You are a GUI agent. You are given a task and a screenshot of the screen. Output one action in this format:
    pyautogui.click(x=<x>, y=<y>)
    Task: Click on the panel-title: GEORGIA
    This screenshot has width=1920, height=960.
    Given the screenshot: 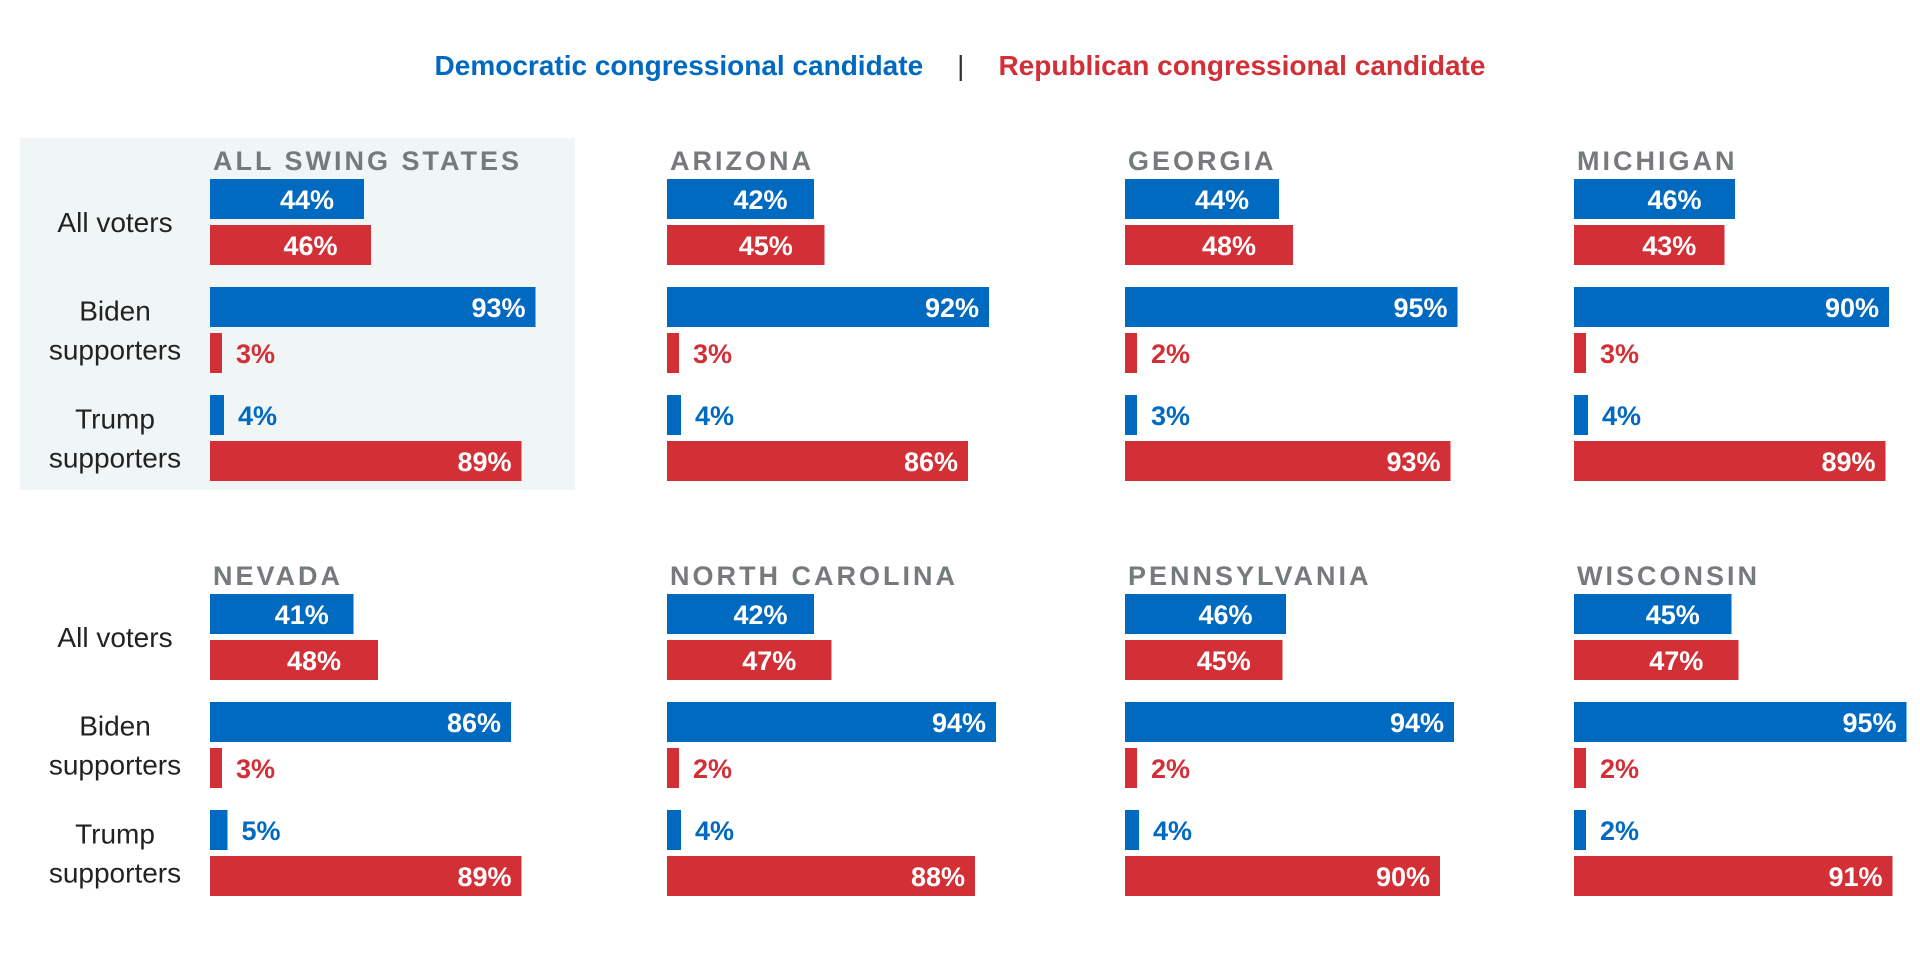 What is the action you would take?
    pyautogui.click(x=1202, y=161)
    